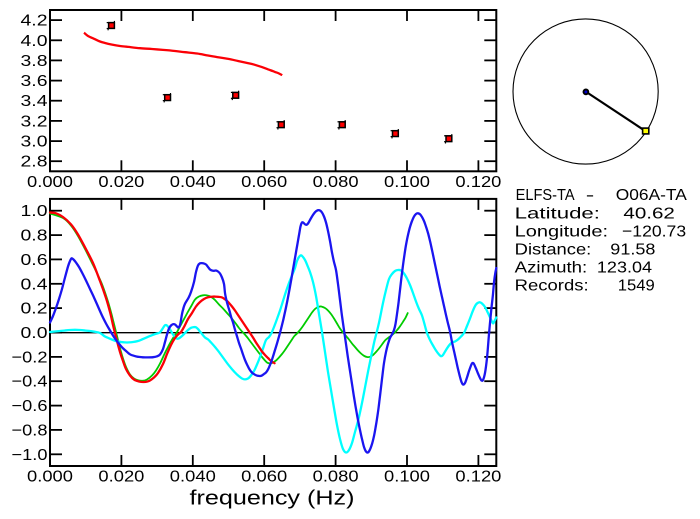  What do you see at coordinates (34, 162) in the screenshot?
I see `svg-text: 2.8` at bounding box center [34, 162].